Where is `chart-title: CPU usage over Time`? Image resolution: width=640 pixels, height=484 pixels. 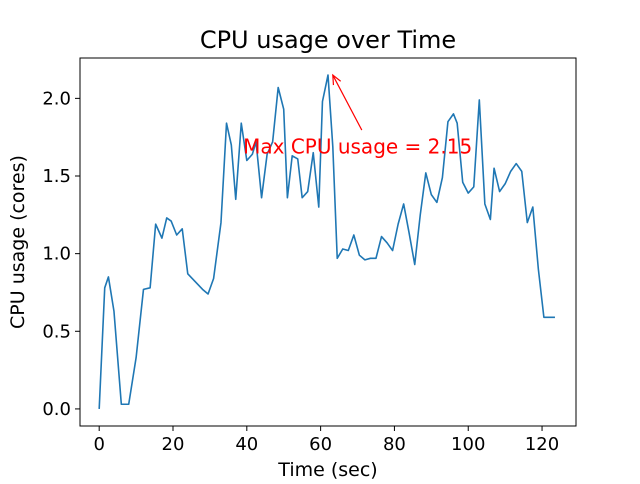 chart-title: CPU usage over Time is located at coordinates (328, 40).